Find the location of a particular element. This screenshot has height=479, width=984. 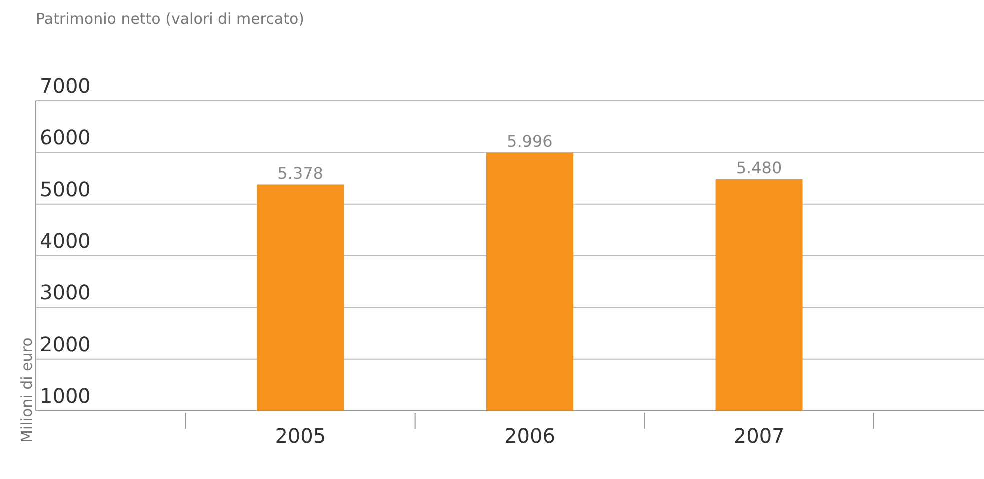

data-label: 5.378 is located at coordinates (301, 173).